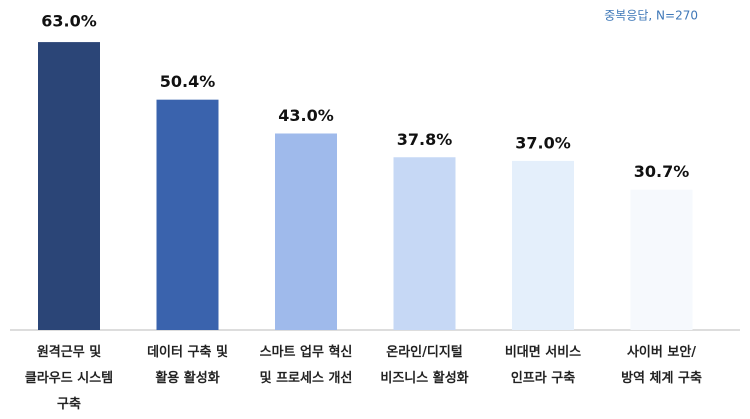  Describe the element at coordinates (662, 171) in the screenshot. I see `value-label: 30.7%` at that location.